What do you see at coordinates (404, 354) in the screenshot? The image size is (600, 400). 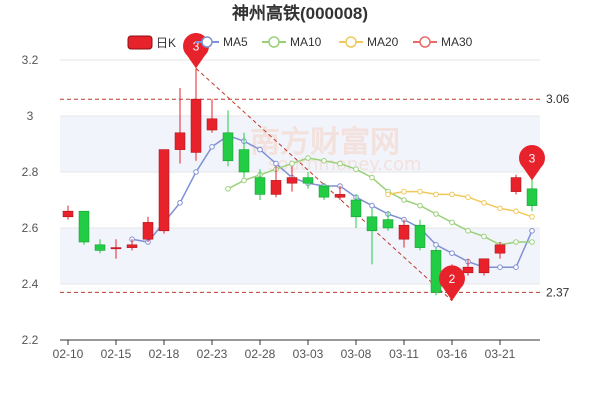 I see `x-tick-label: 03-11` at bounding box center [404, 354].